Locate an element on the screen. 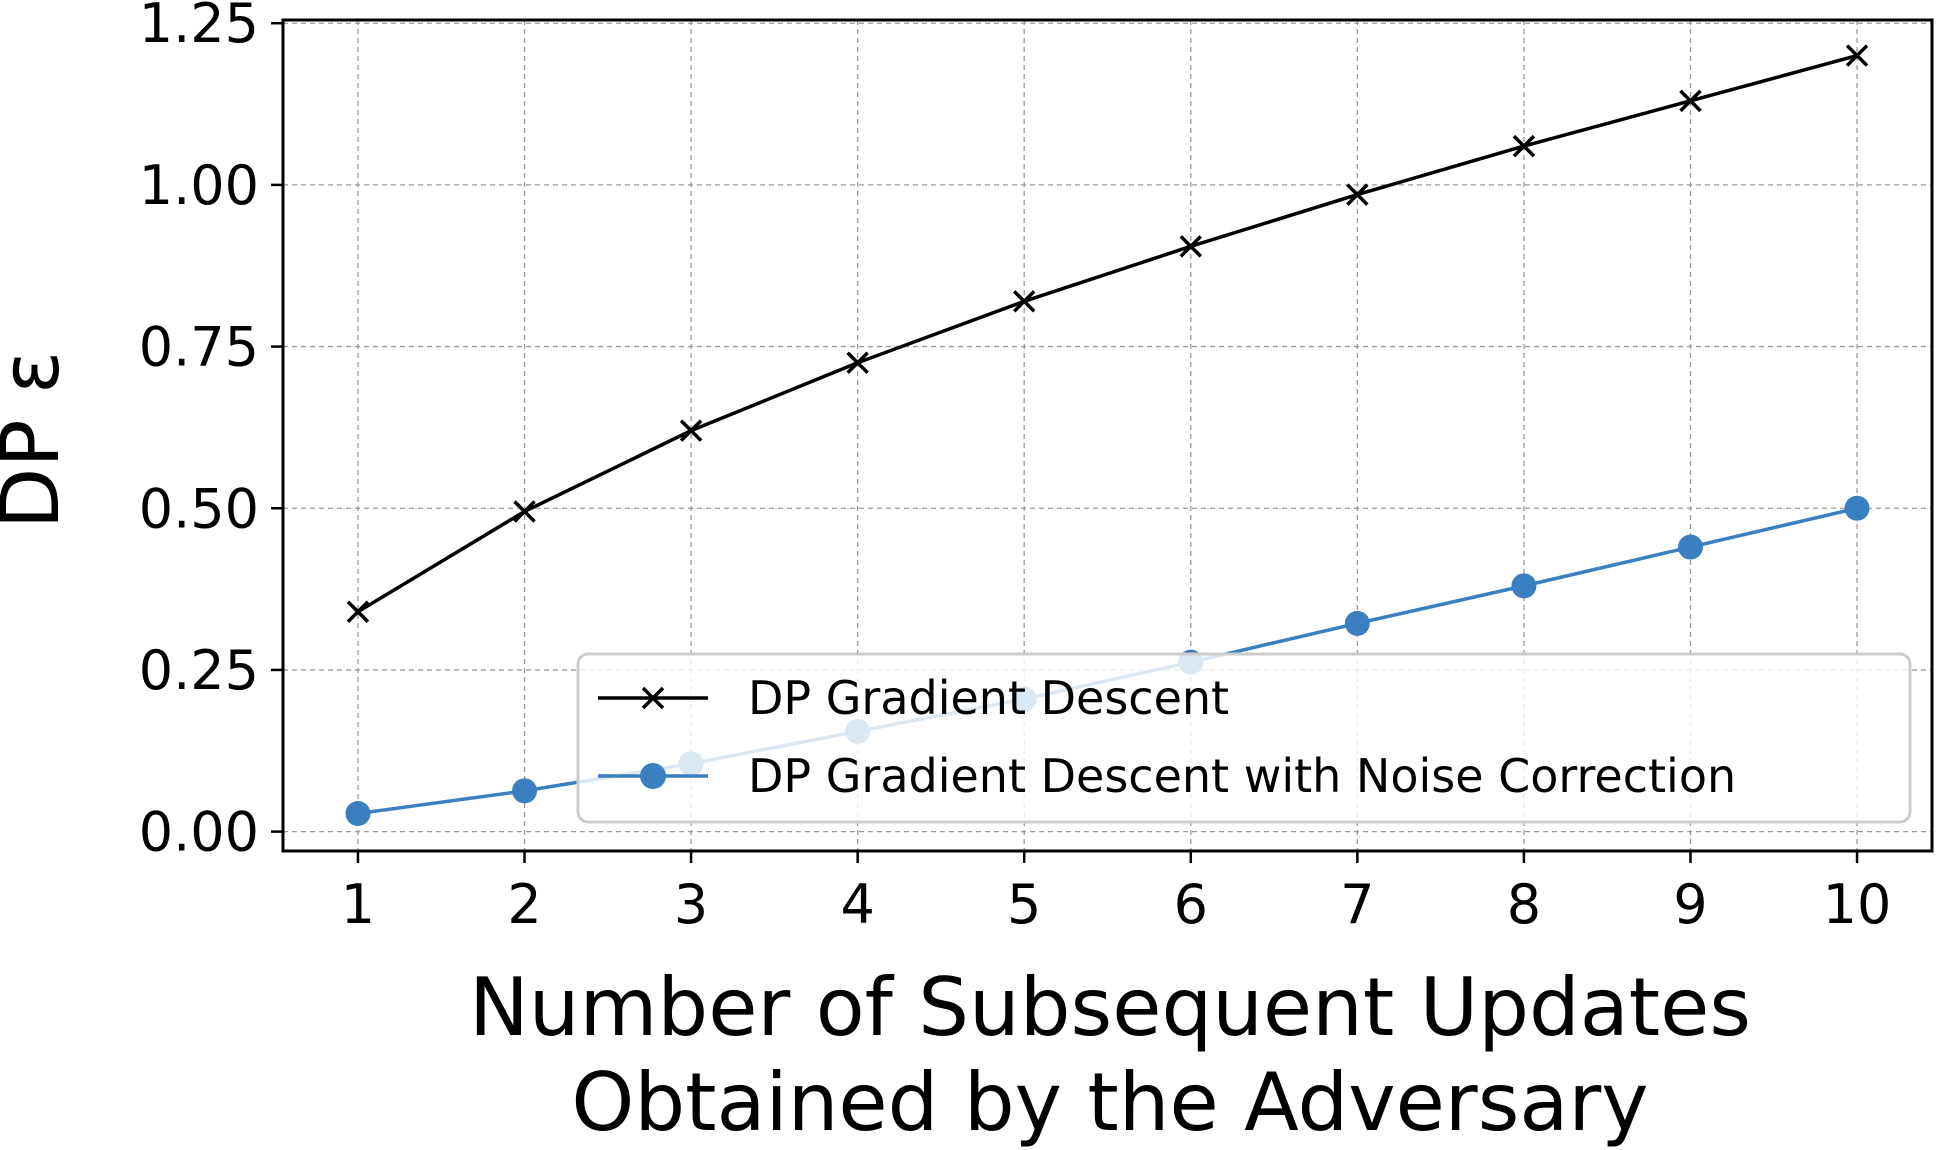  x-tick-label: 4 is located at coordinates (857, 904).